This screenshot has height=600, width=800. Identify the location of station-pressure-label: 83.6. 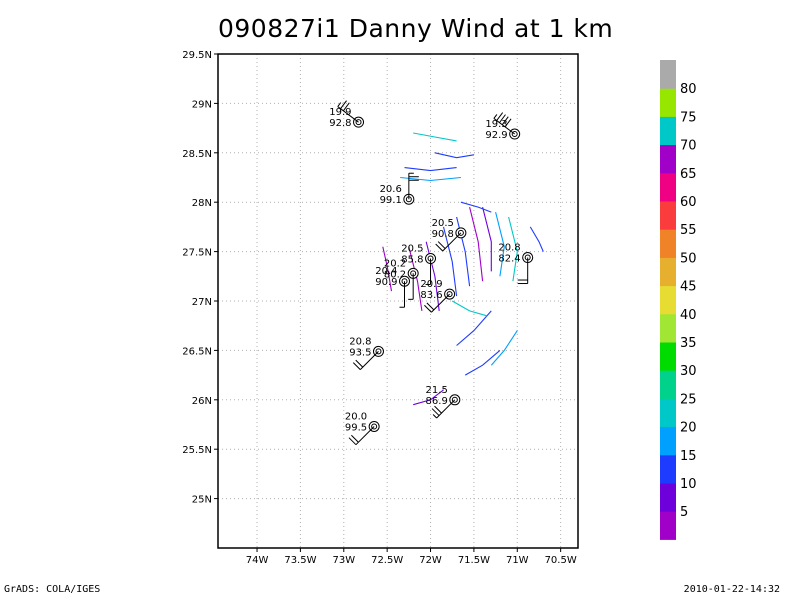
(431, 295).